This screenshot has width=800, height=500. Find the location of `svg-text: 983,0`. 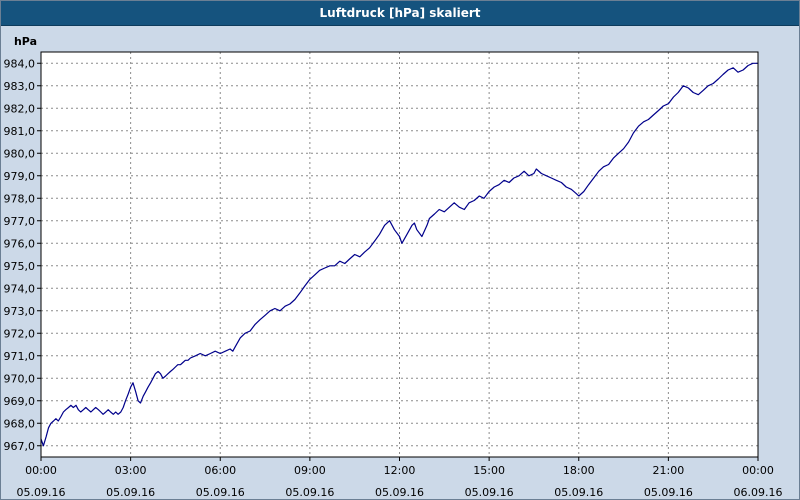

svg-text: 983,0 is located at coordinates (20, 86).